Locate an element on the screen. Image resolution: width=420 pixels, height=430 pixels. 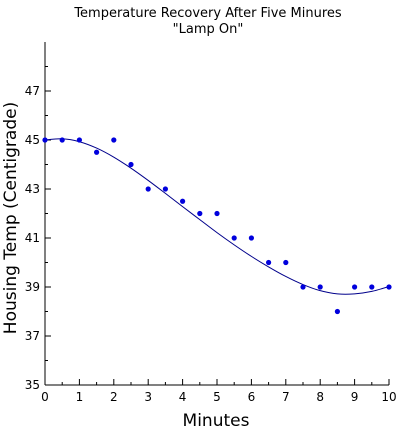
x-tick-label: 2 is located at coordinates (114, 397).